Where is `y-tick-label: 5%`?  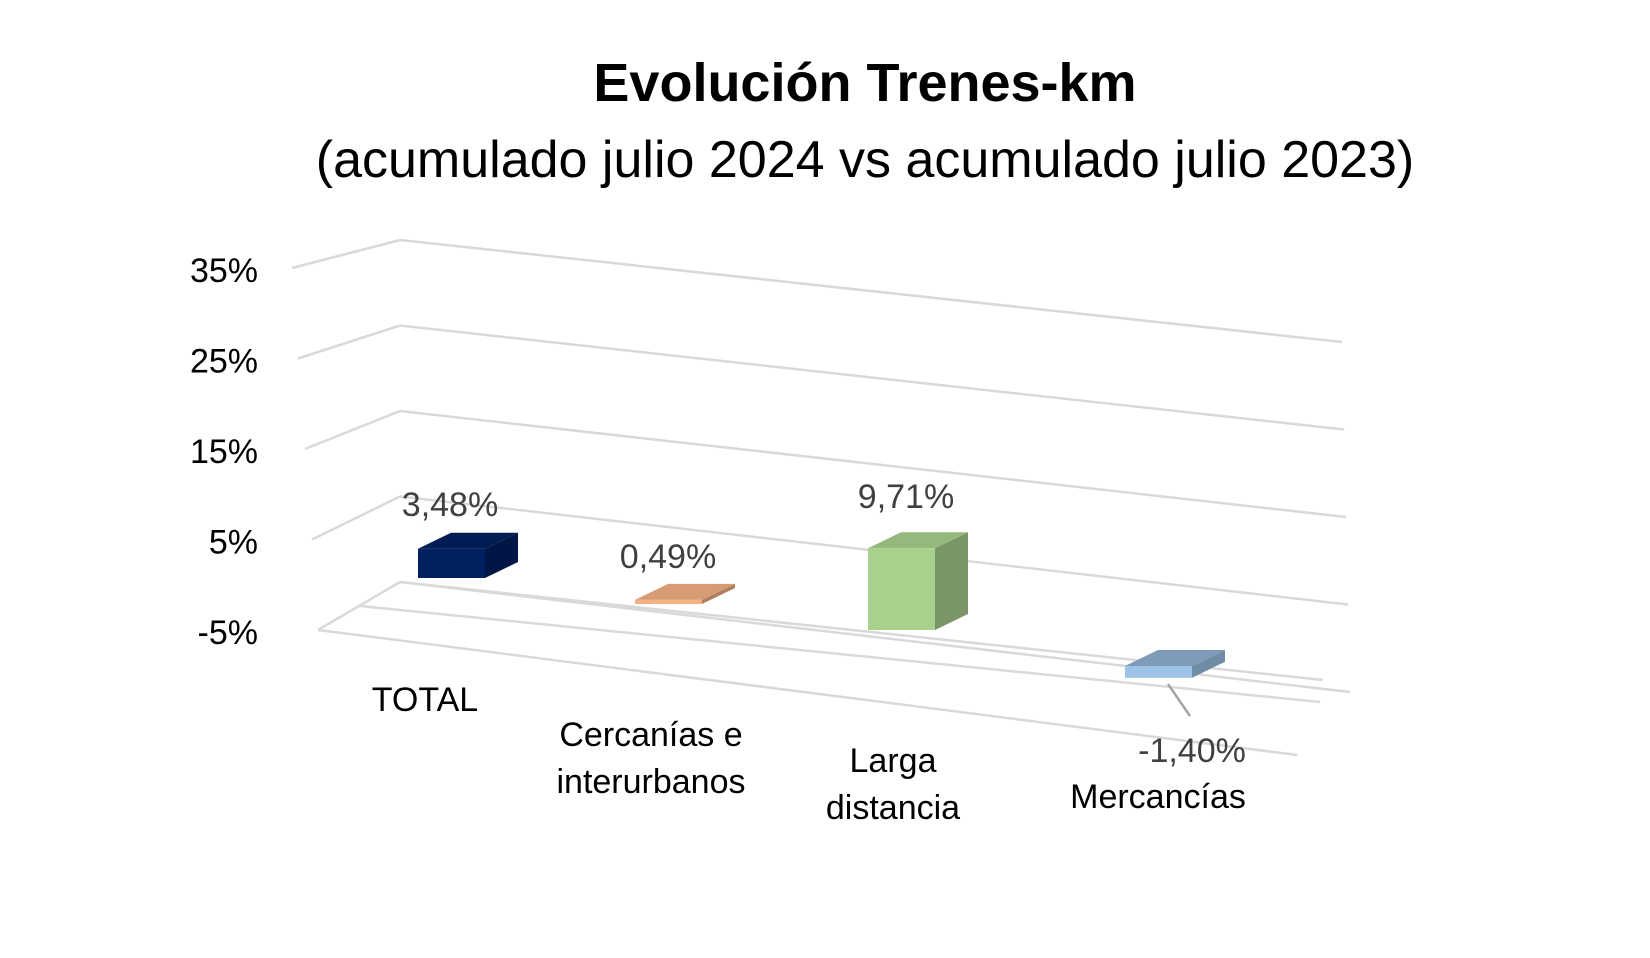
y-tick-label: 5% is located at coordinates (233, 543).